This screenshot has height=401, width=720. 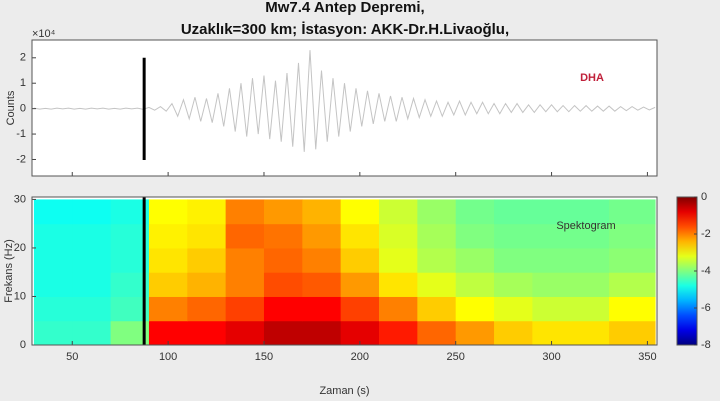 What do you see at coordinates (168, 357) in the screenshot?
I see `x-tick-label: 100` at bounding box center [168, 357].